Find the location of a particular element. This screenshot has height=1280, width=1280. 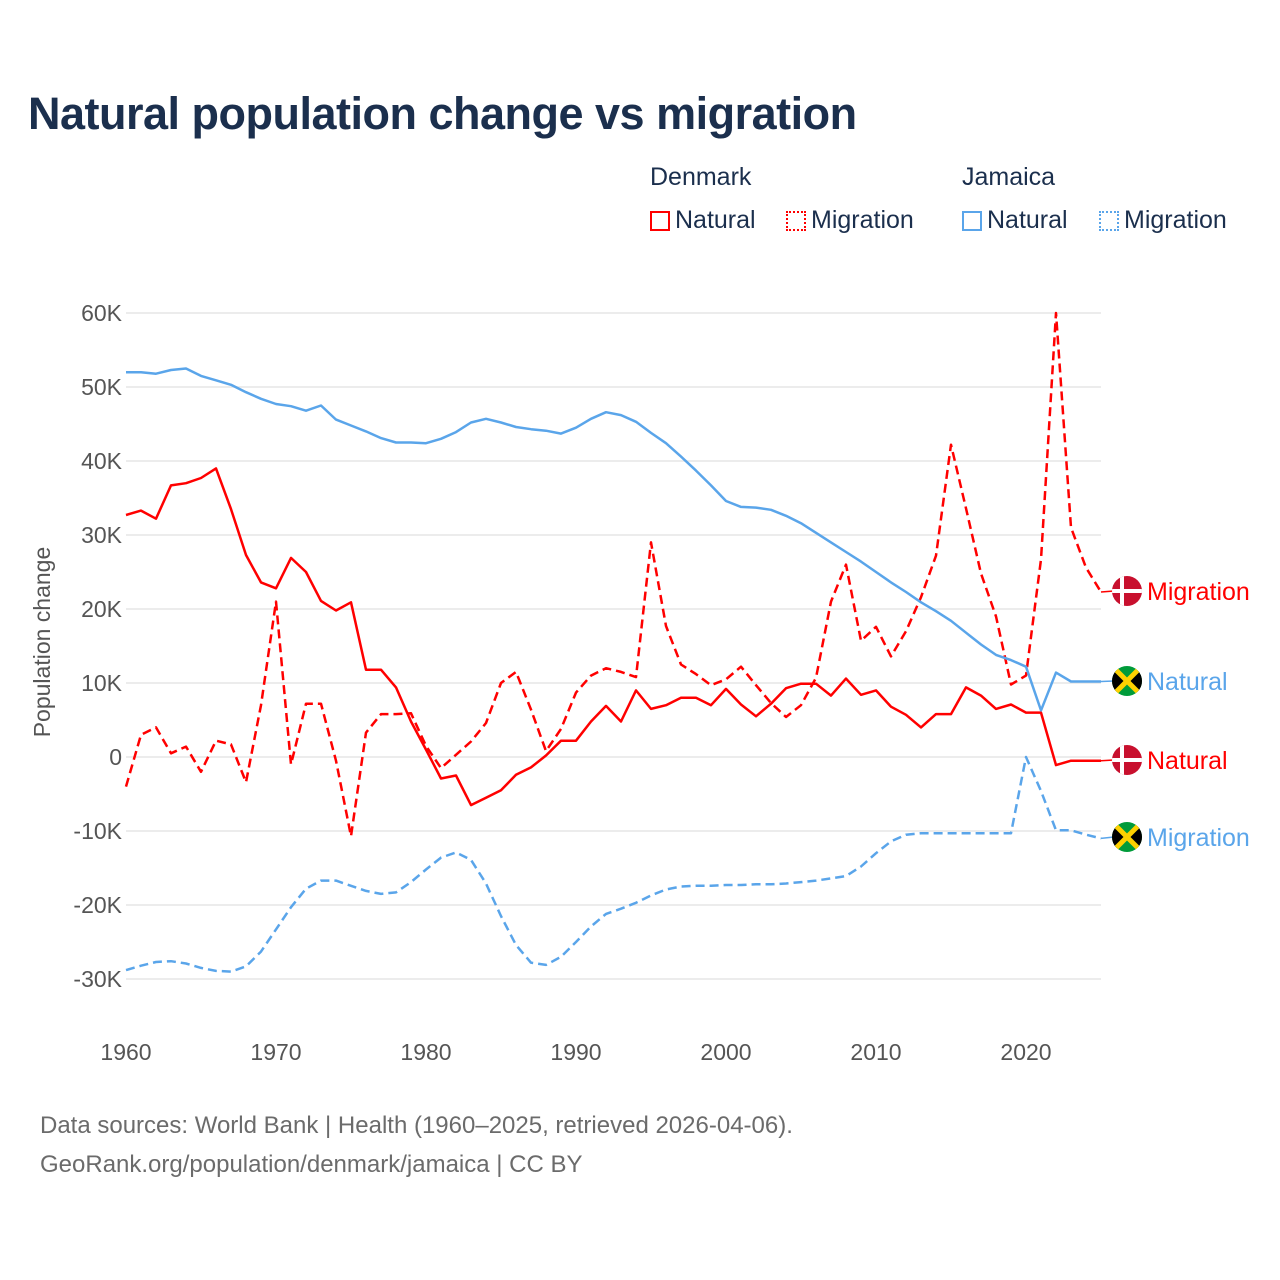

y-tick-label: 0 is located at coordinates (115, 757).